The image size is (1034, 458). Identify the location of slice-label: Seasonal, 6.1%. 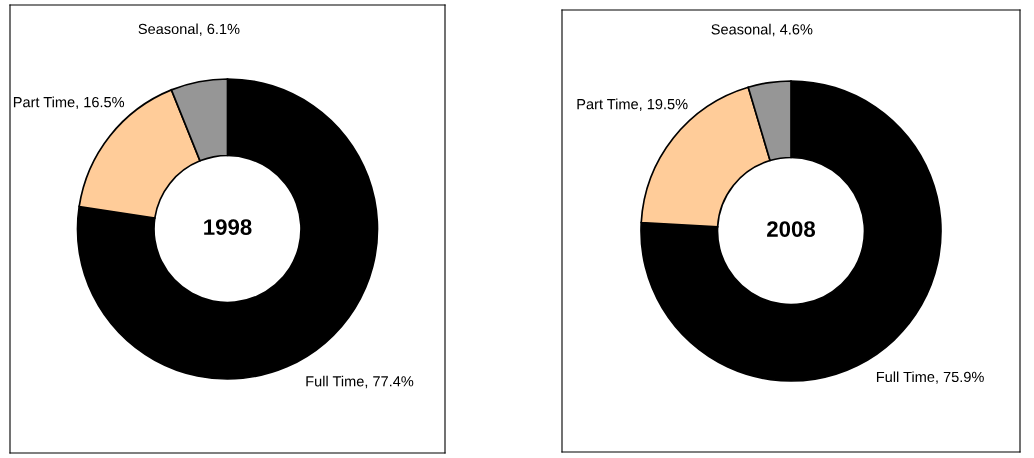
(189, 29).